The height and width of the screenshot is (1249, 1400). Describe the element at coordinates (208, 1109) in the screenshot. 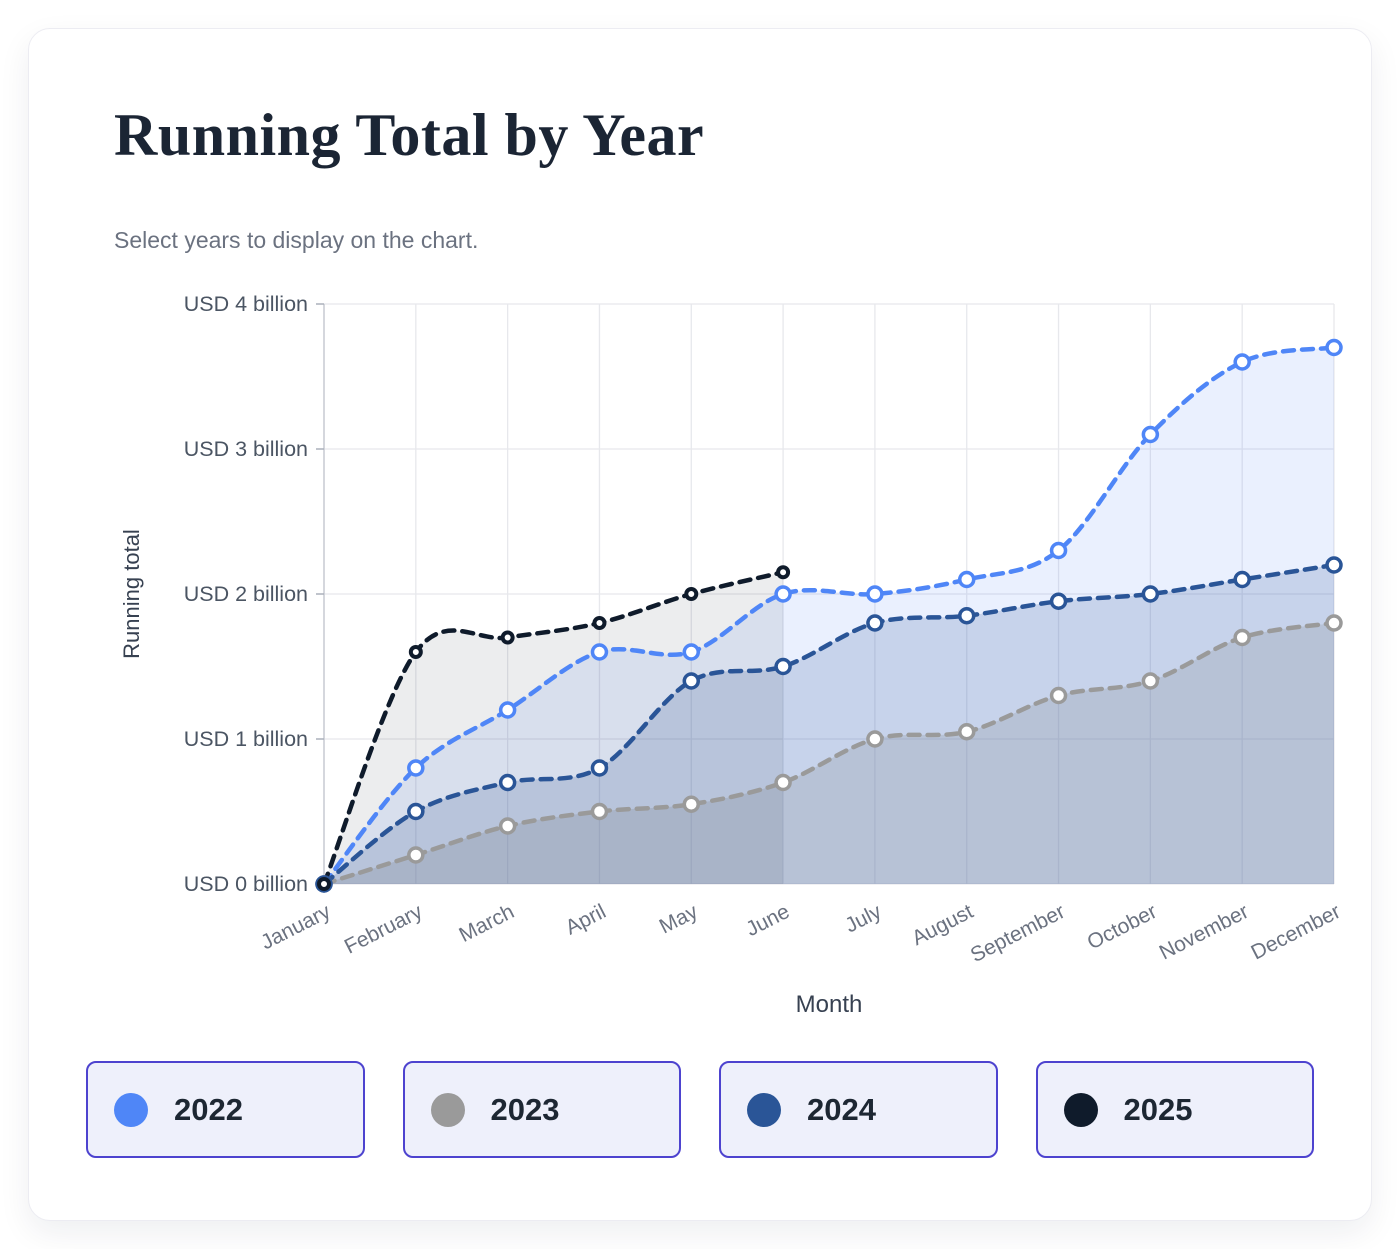

I see `legend-label-2022: 2022` at that location.